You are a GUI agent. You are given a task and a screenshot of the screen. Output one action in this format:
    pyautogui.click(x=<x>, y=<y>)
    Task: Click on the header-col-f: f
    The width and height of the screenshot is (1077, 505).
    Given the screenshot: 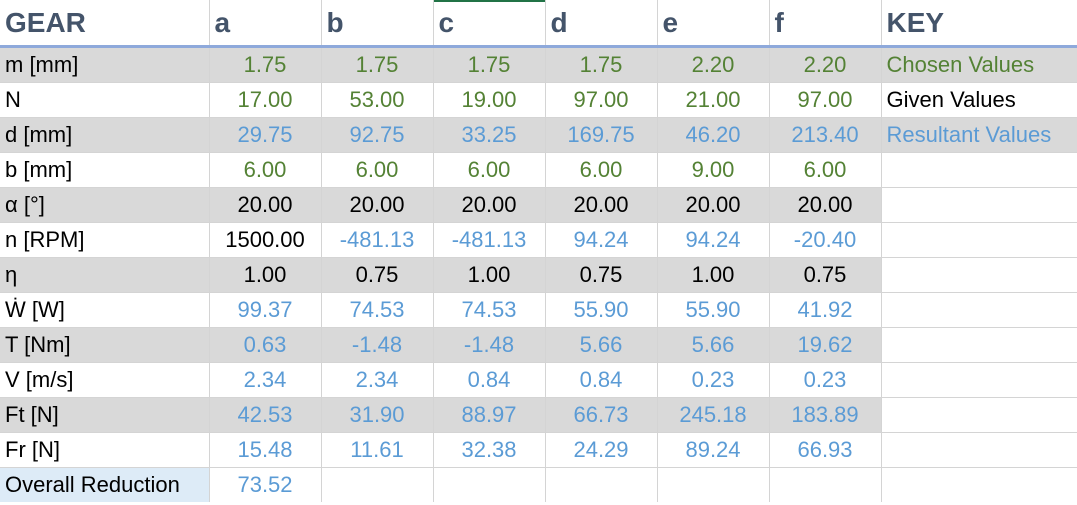 What is the action you would take?
    pyautogui.click(x=825, y=24)
    